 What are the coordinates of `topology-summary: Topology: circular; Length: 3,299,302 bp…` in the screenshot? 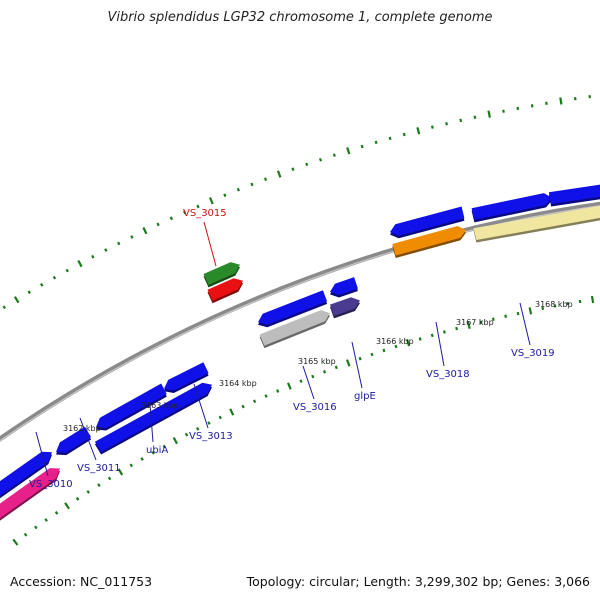 It's located at (418, 581).